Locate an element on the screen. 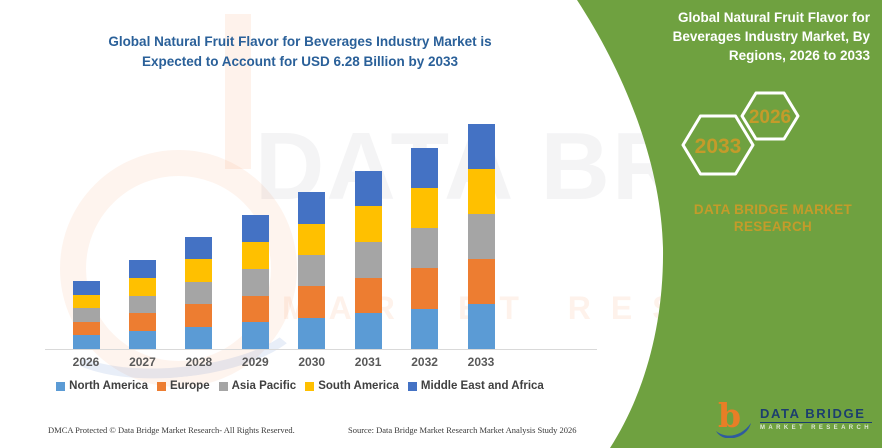  hexagon-2026 is located at coordinates (770, 116).